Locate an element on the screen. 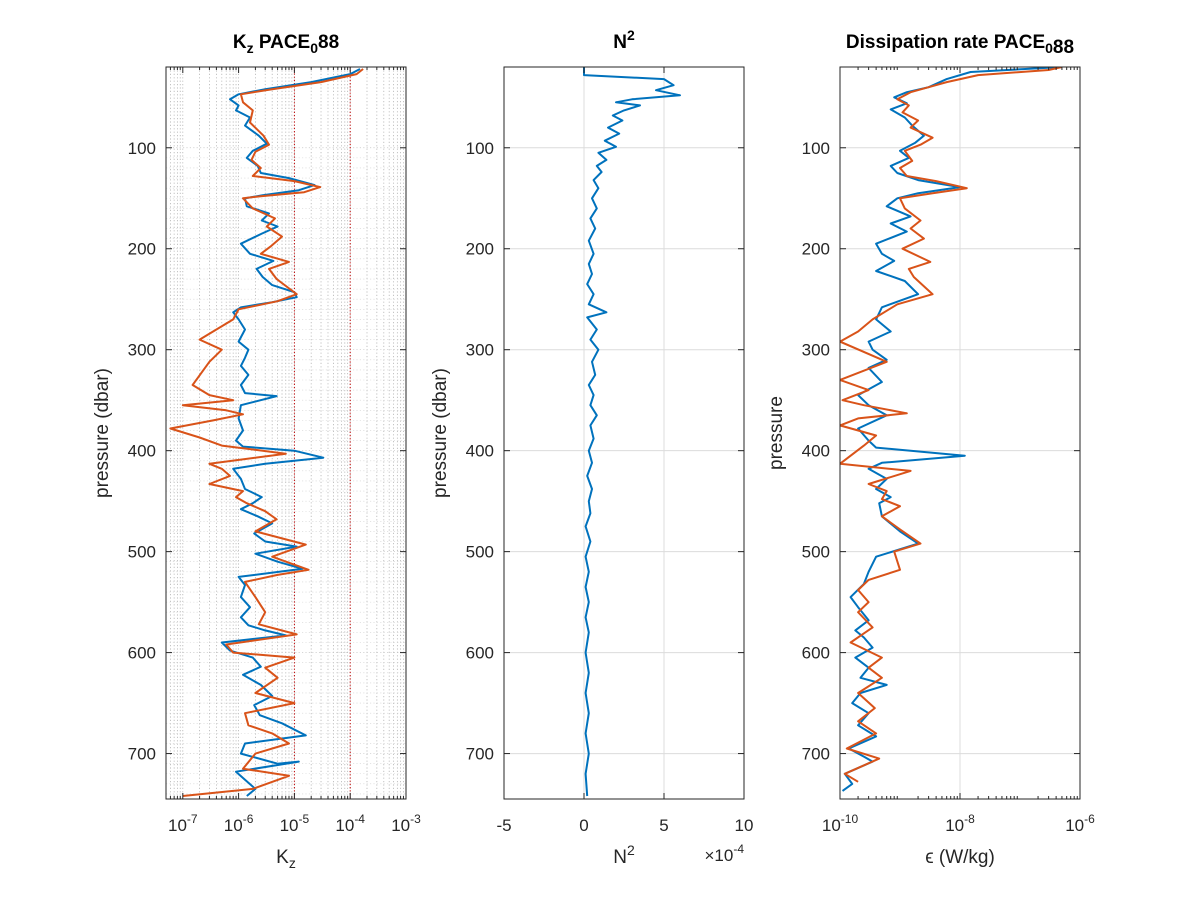 This screenshot has height=900, width=1200. x-axis-label: N2 is located at coordinates (624, 855).